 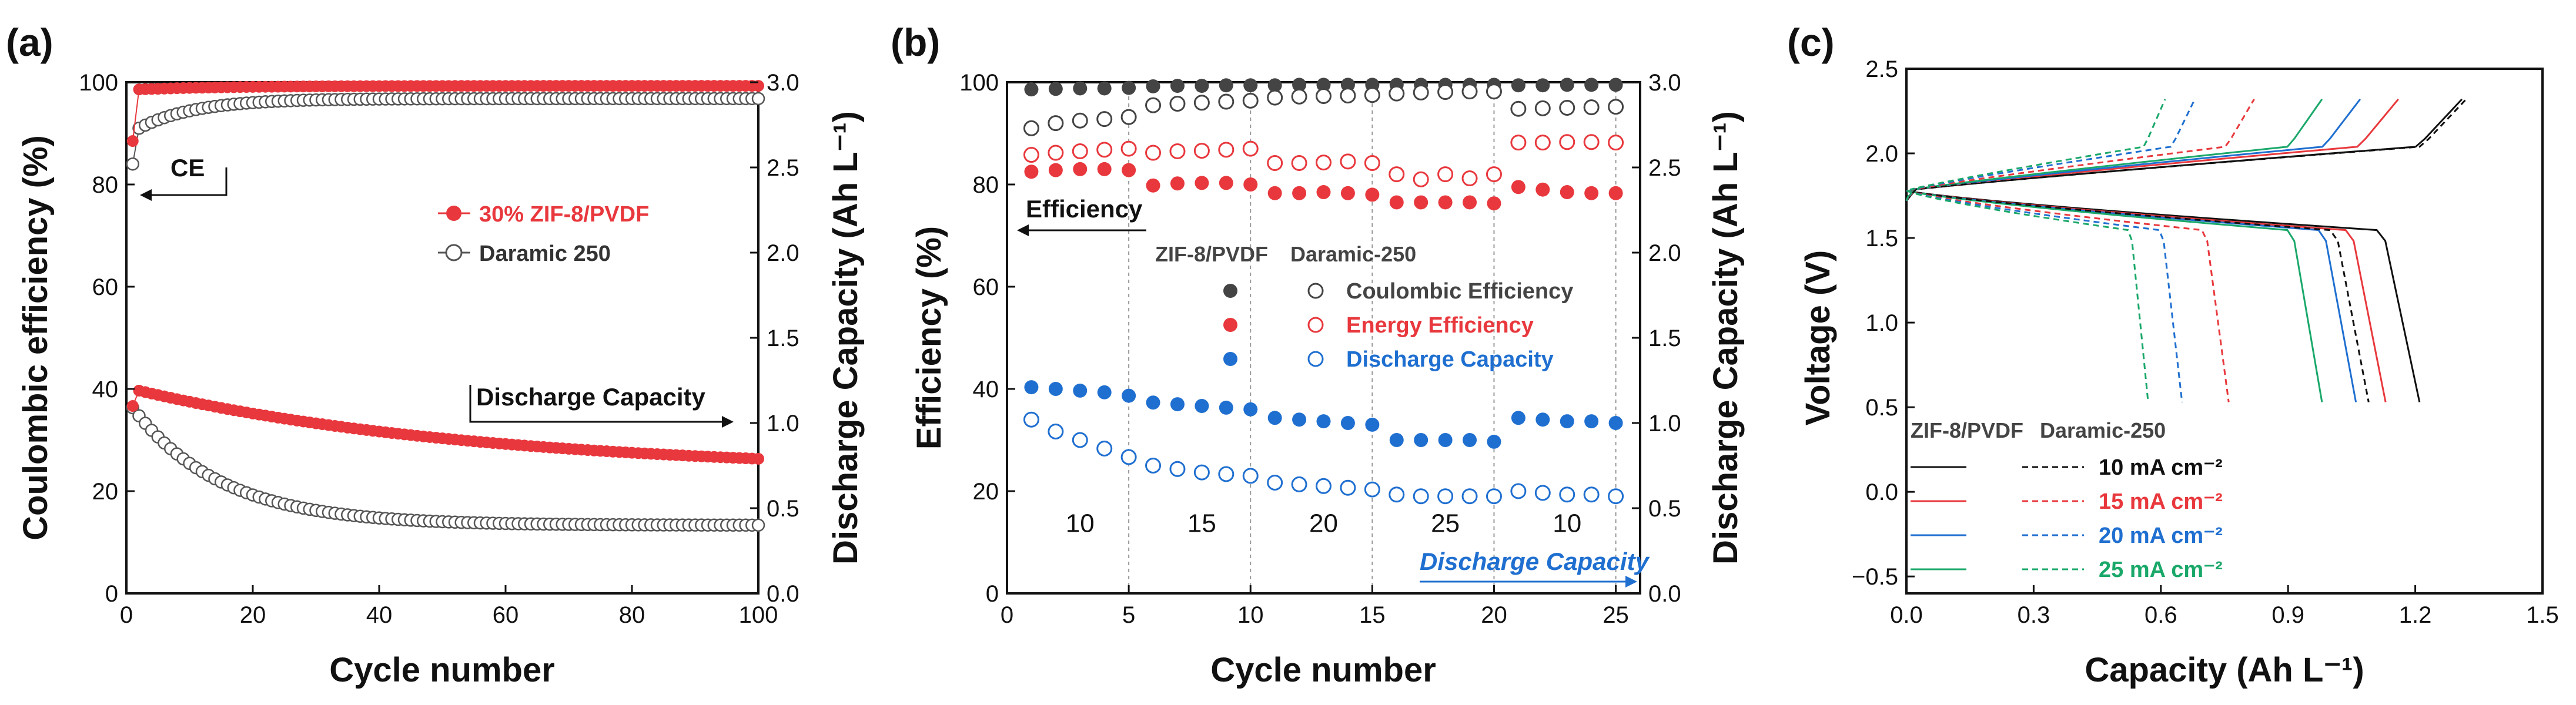 What do you see at coordinates (2044, 295) in the screenshot?
I see `c-series-6-discharge-curve` at bounding box center [2044, 295].